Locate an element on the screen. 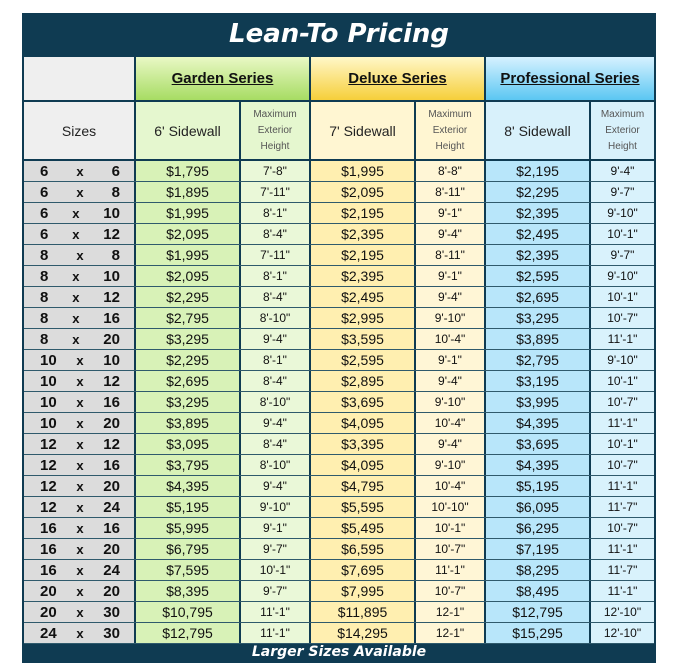 The width and height of the screenshot is (677, 666). deluxe-price-cell: $2,095 is located at coordinates (363, 192).